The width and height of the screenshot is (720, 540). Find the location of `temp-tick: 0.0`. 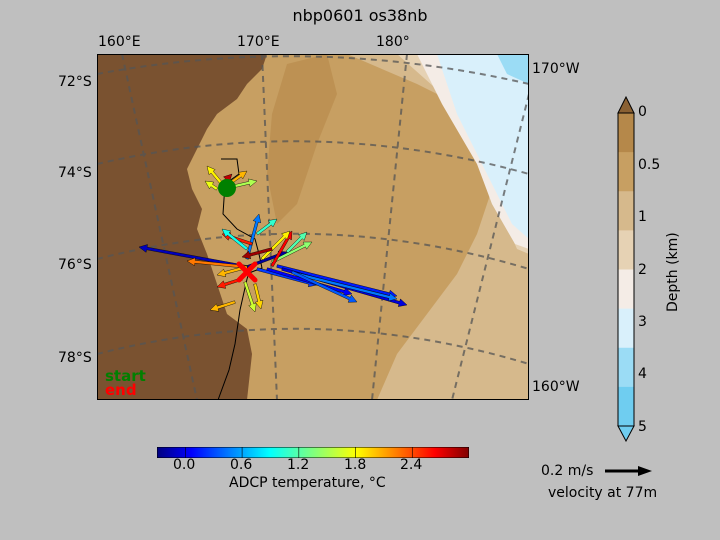

temp-tick: 0.0 is located at coordinates (184, 465).